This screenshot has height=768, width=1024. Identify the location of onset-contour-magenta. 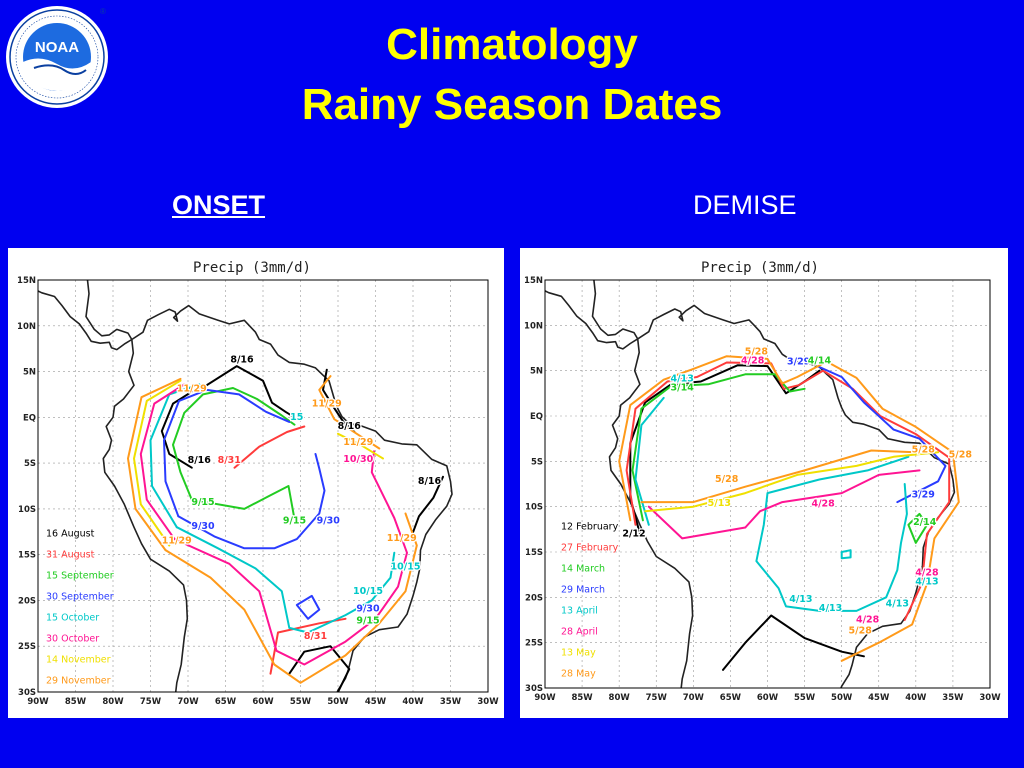
(162, 462).